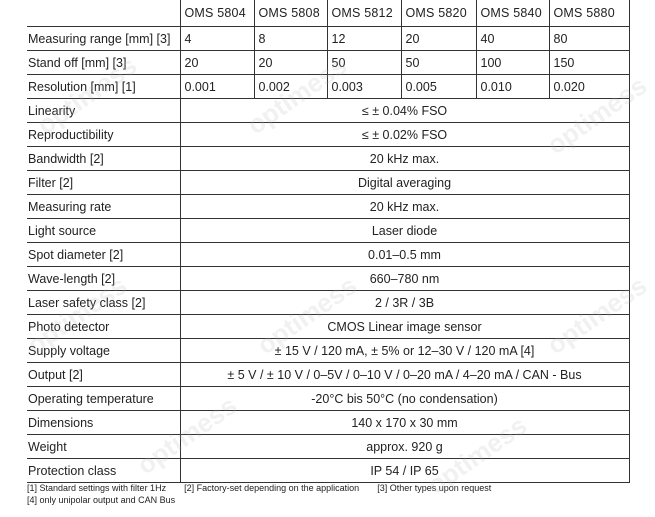 Image resolution: width=655 pixels, height=517 pixels. I want to click on table-row: Weight approx. 920 g, so click(328, 446).